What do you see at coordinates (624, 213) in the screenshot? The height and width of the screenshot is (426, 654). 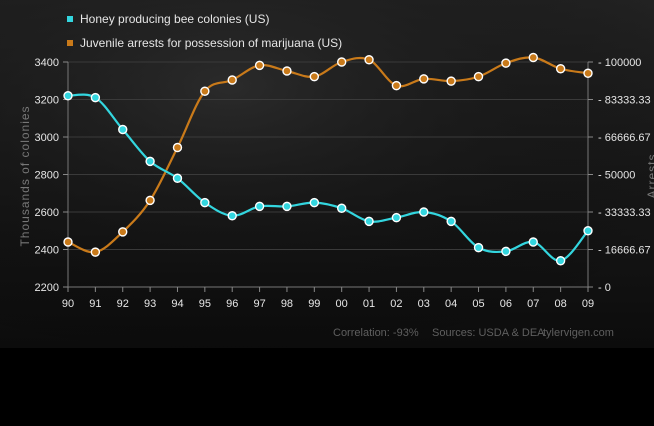 I see `right-tick-label: - 33333.33` at bounding box center [624, 213].